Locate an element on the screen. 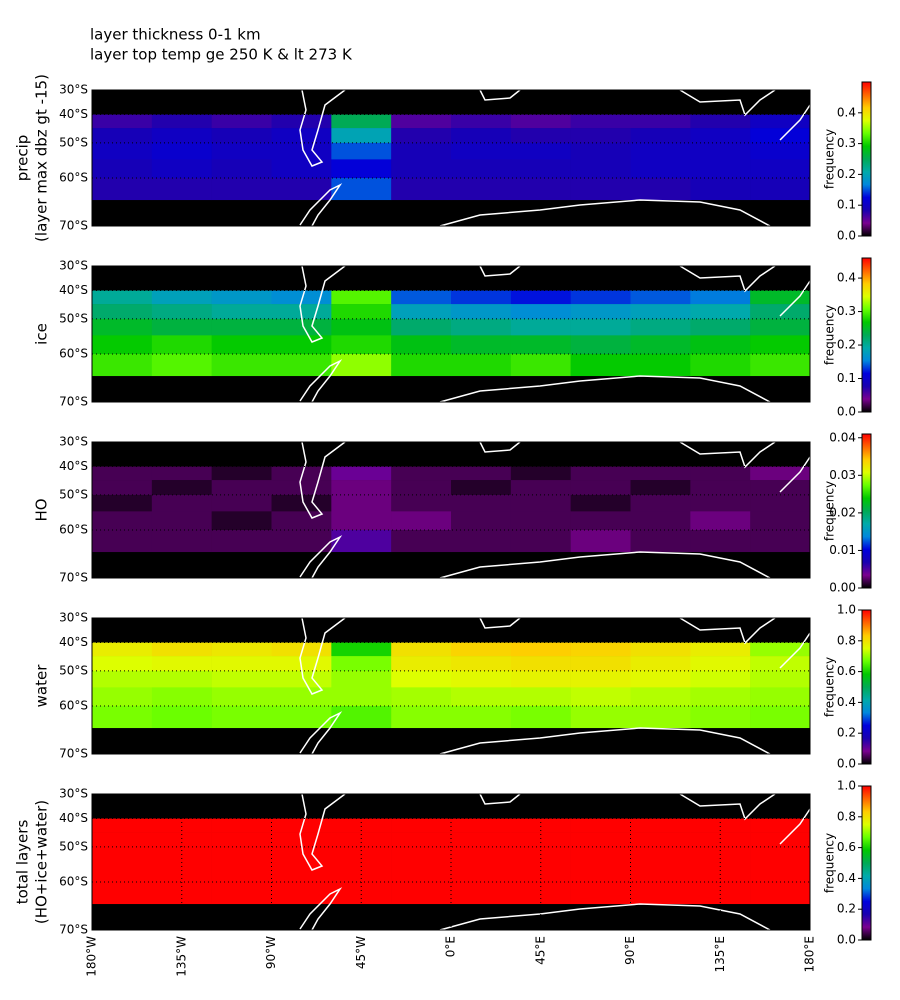 This screenshot has width=900, height=1000. y-tick-label: 50°S is located at coordinates (73, 142).